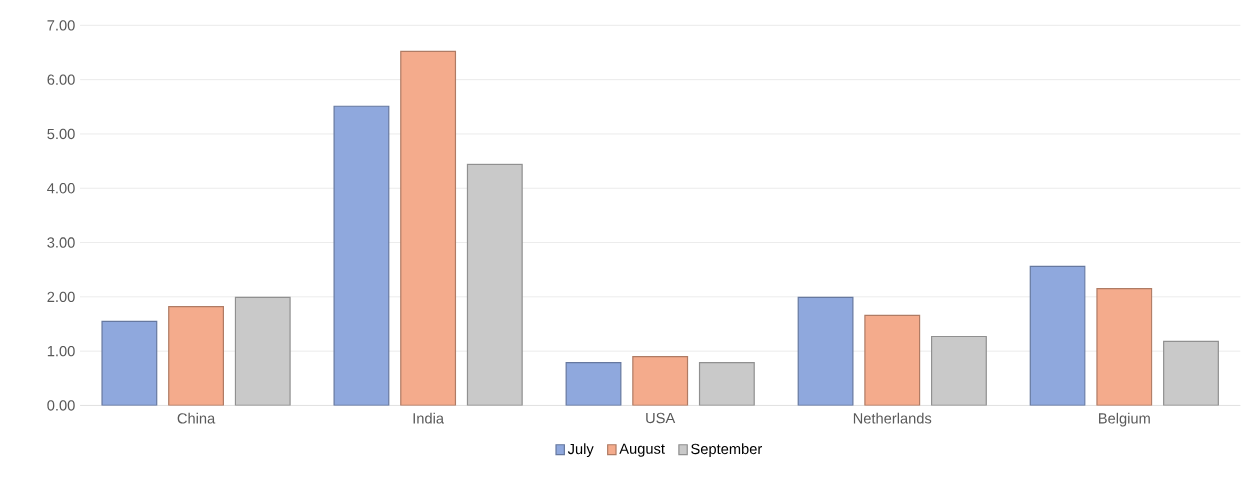 The height and width of the screenshot is (483, 1255). Describe the element at coordinates (661, 418) in the screenshot. I see `x-tick-label: USA` at that location.